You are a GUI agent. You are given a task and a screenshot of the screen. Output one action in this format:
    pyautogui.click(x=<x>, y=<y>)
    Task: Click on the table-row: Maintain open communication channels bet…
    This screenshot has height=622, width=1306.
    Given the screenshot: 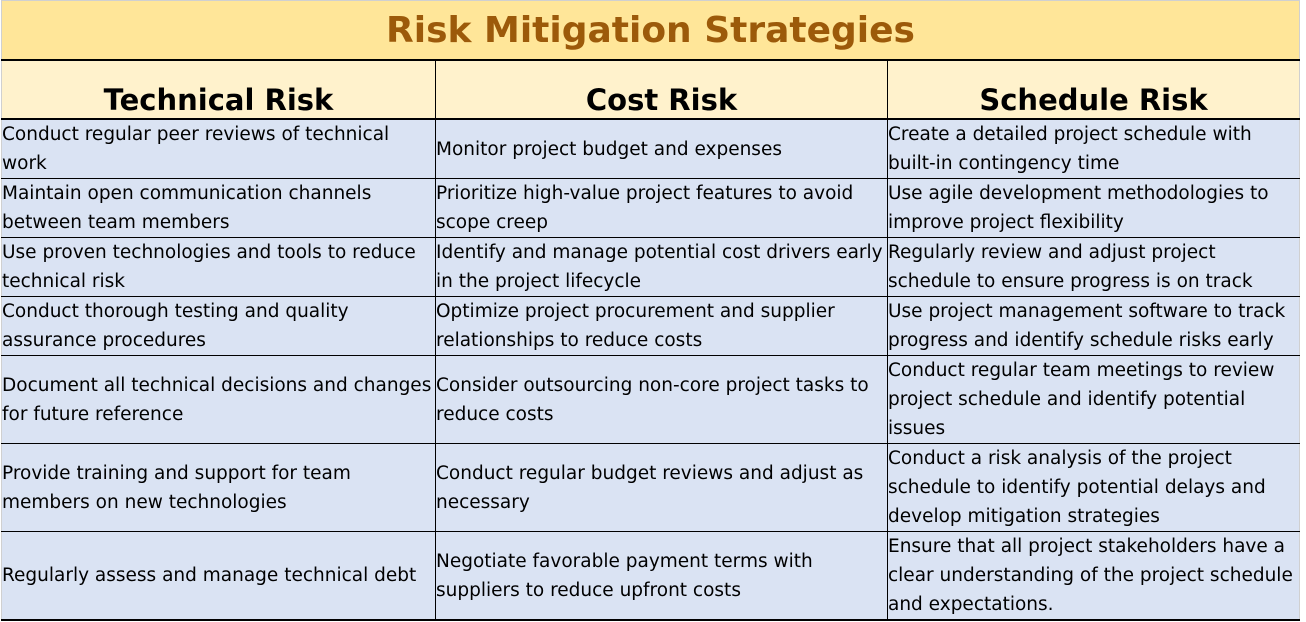 What is the action you would take?
    pyautogui.click(x=651, y=208)
    